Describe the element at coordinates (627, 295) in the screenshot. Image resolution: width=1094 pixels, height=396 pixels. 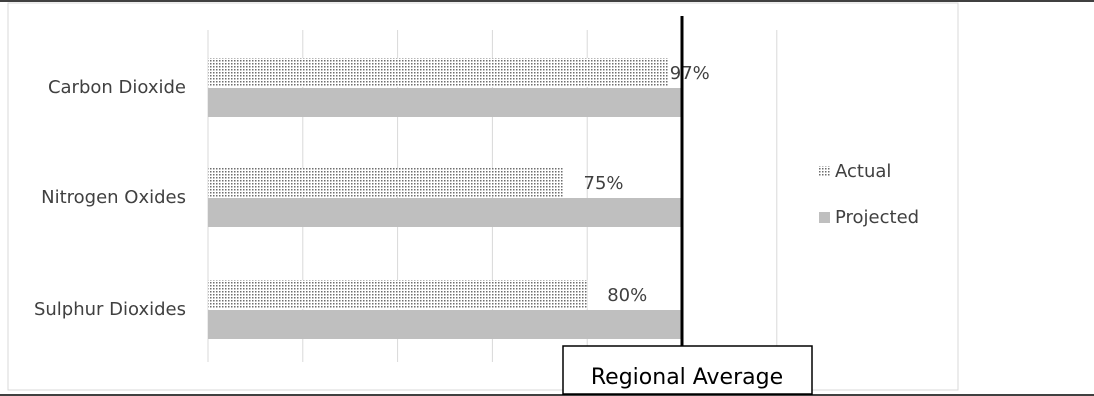
I see `data-label: 80%` at that location.